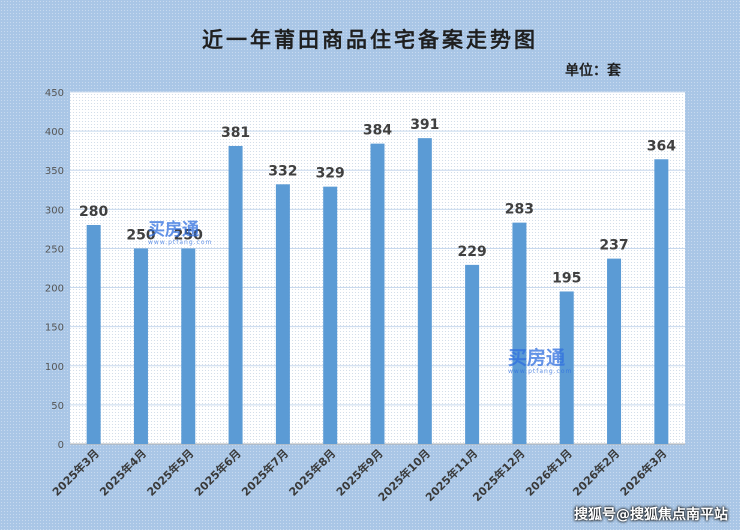  What do you see at coordinates (282, 171) in the screenshot?
I see `data-label: 332` at bounding box center [282, 171].